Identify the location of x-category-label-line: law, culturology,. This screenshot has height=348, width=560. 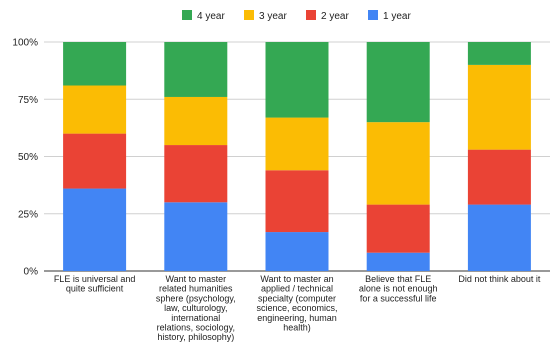
(195, 308).